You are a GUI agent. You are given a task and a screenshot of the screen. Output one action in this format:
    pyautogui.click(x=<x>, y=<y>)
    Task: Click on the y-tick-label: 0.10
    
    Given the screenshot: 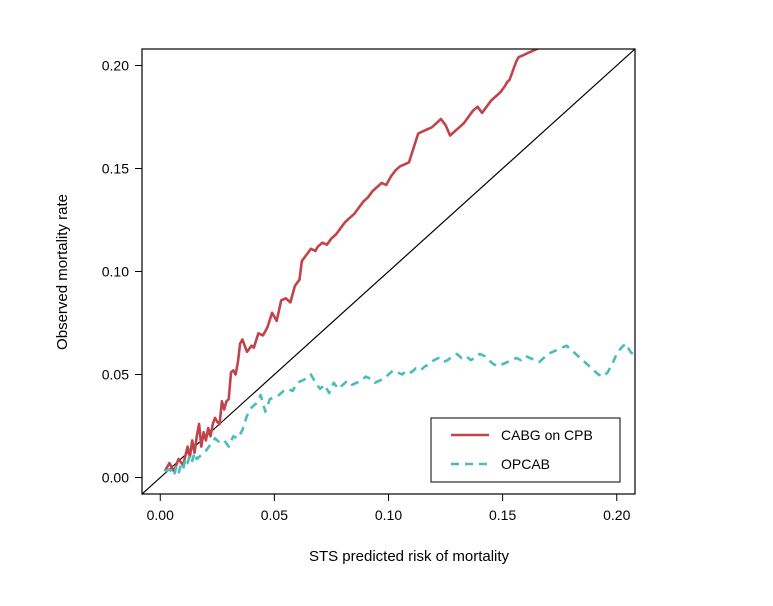 What is the action you would take?
    pyautogui.click(x=115, y=272)
    